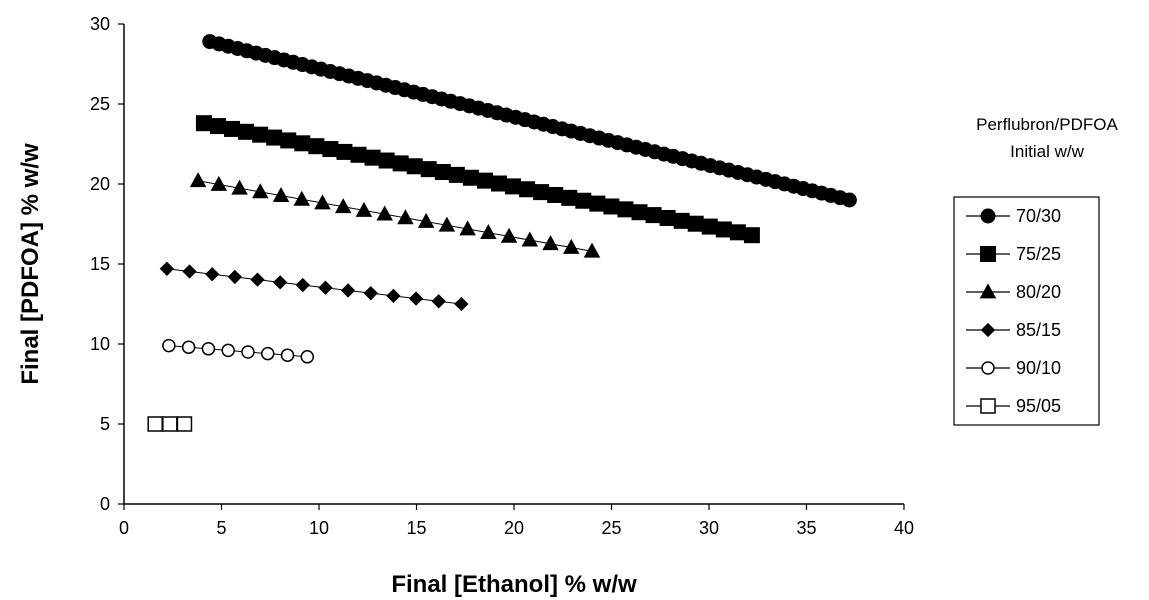  What do you see at coordinates (514, 584) in the screenshot?
I see `x-axis-title: Final [Ethanol] % w/w` at bounding box center [514, 584].